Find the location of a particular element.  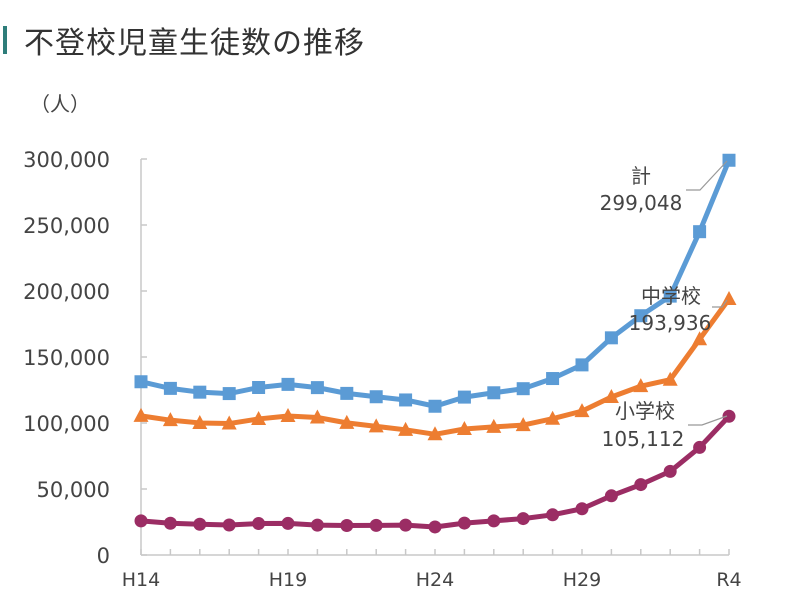

y-axis-unit: （人） is located at coordinates (60, 104).